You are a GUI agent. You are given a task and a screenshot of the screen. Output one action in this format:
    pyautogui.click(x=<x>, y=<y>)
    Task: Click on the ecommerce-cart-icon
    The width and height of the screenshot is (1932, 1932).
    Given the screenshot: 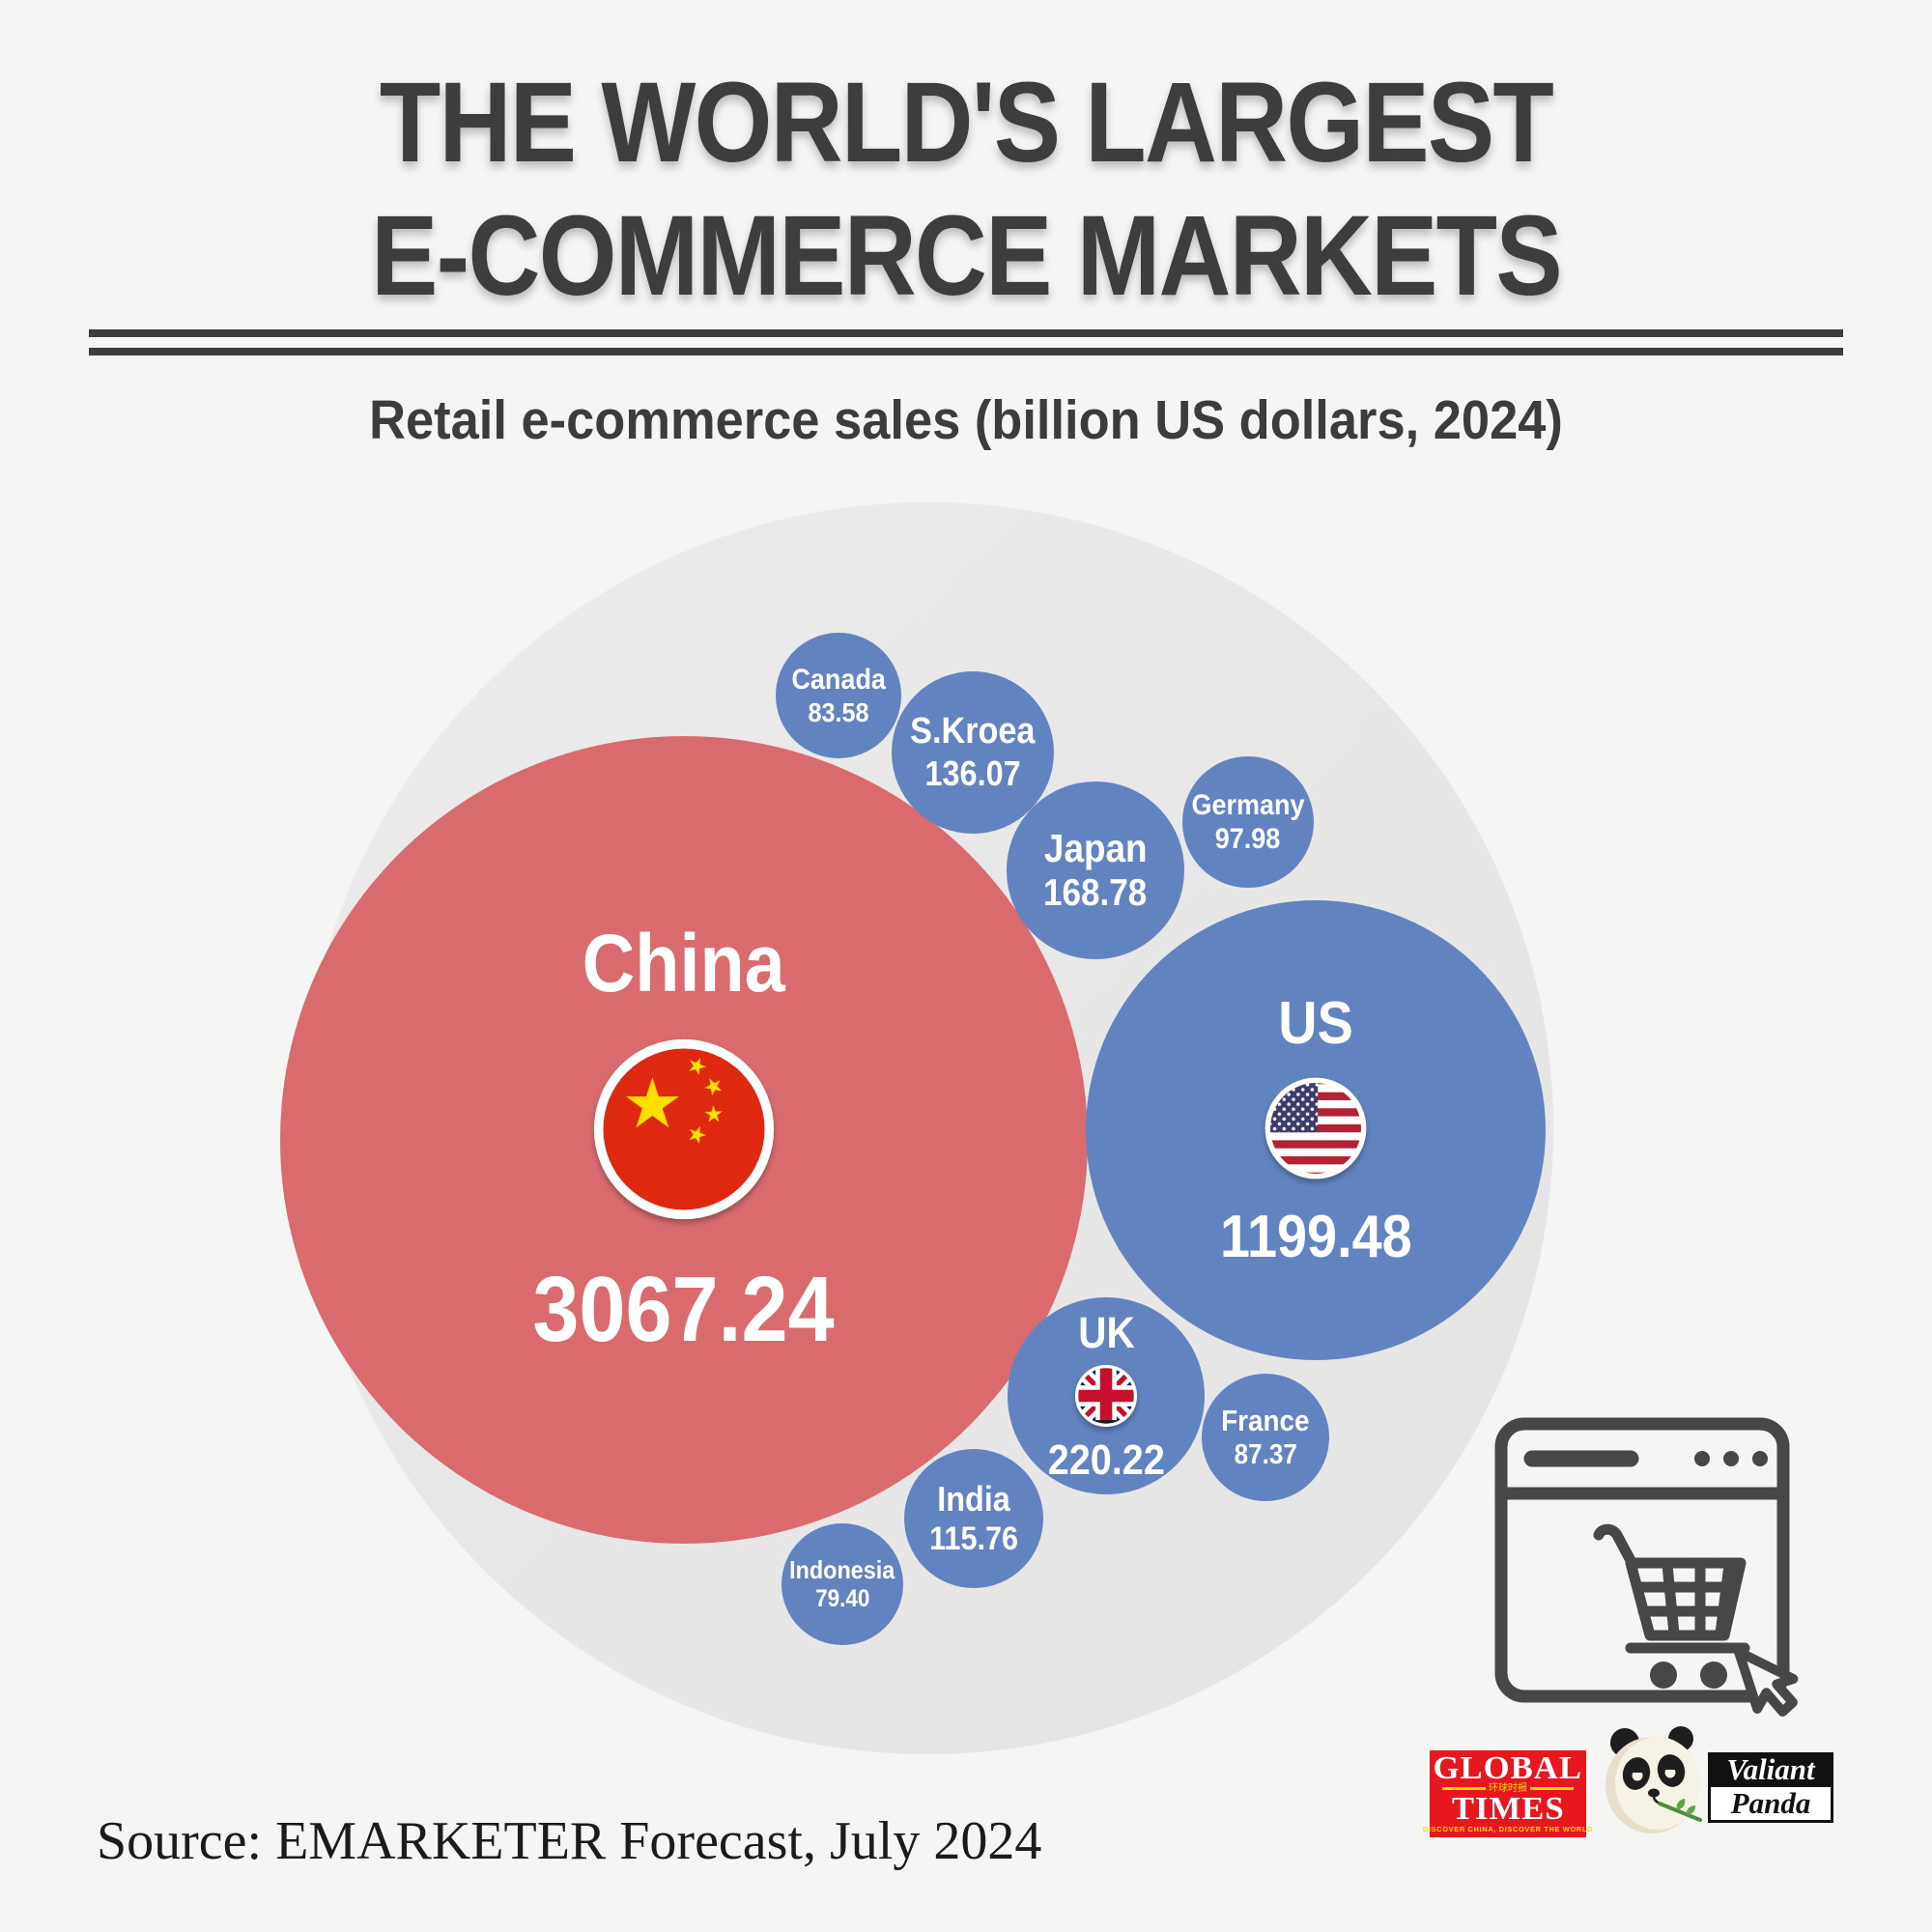 What is the action you would take?
    pyautogui.click(x=1646, y=1567)
    